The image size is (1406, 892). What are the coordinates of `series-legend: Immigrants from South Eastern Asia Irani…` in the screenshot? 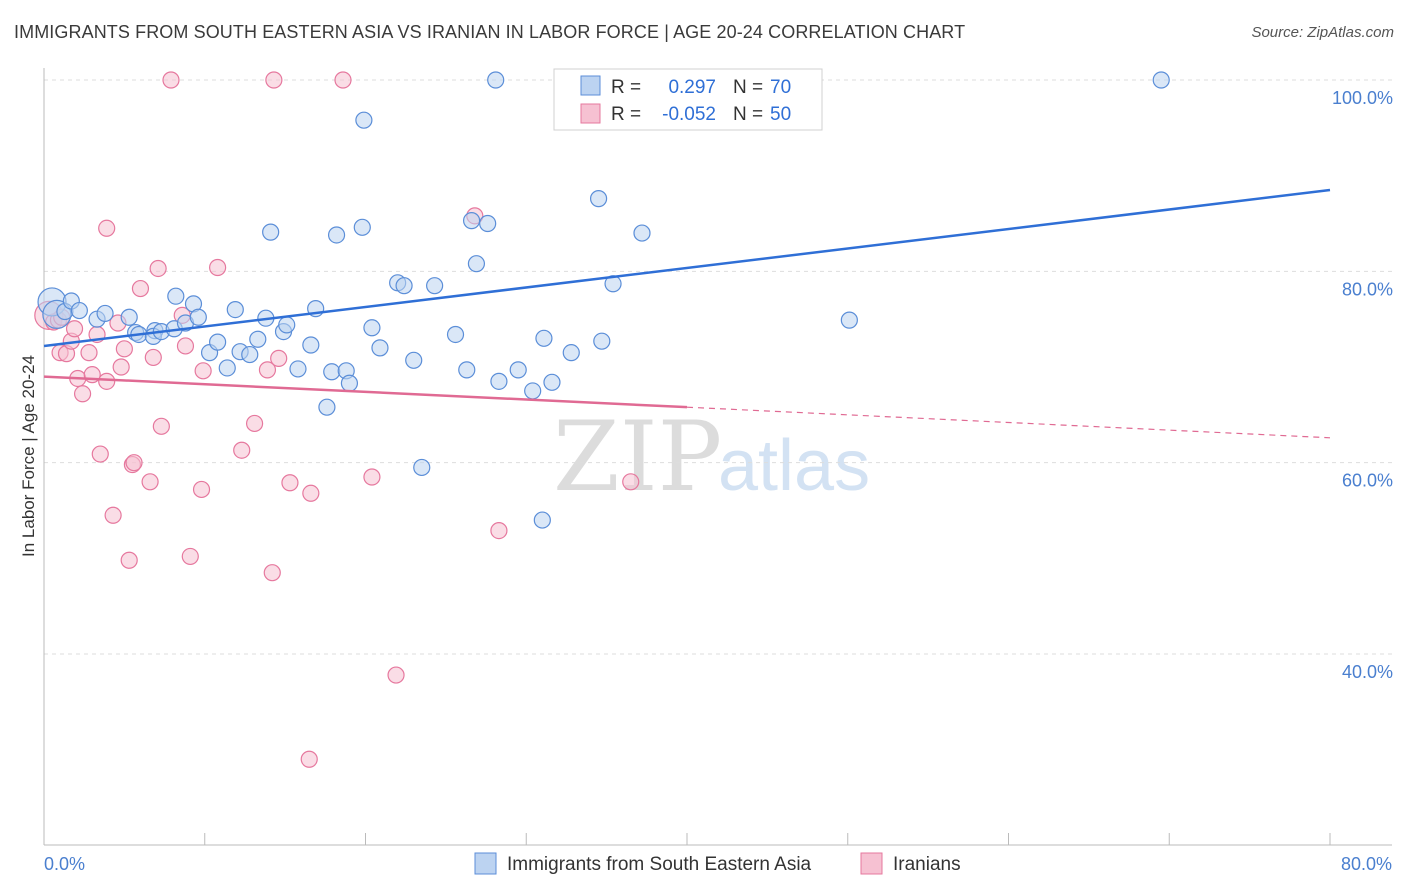 It's located at (717, 863).